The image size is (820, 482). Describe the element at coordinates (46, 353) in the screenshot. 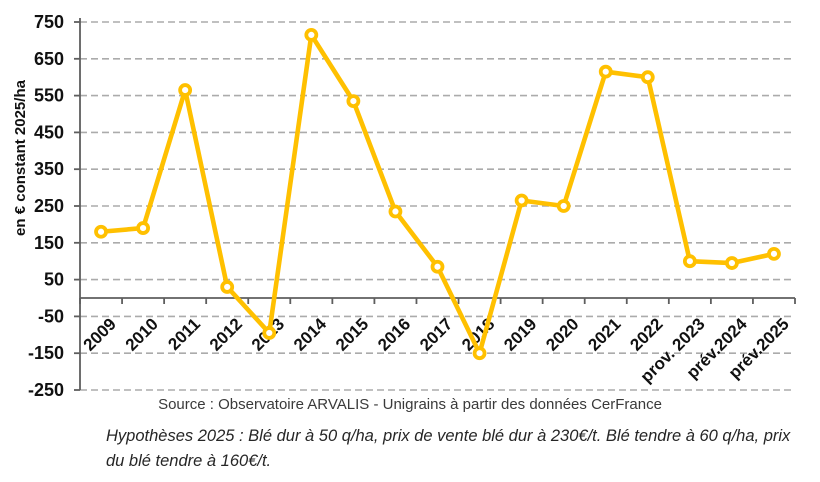

I see `y-tick-label: -150` at that location.